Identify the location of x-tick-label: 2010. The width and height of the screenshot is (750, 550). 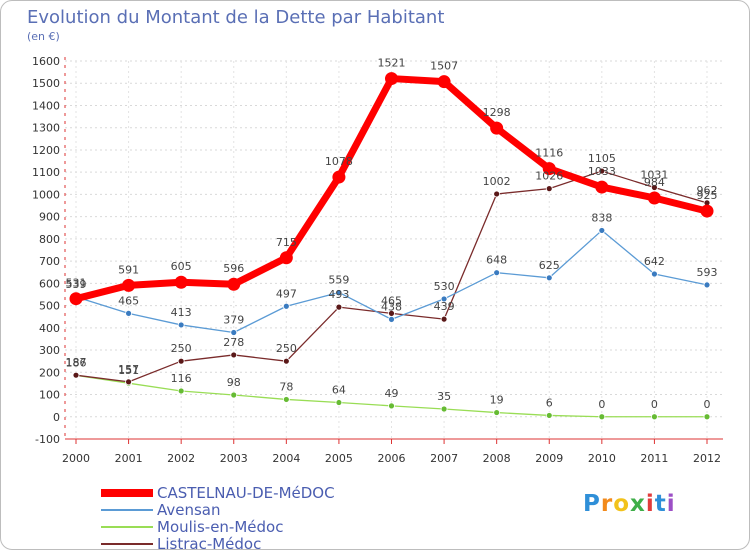
(602, 458).